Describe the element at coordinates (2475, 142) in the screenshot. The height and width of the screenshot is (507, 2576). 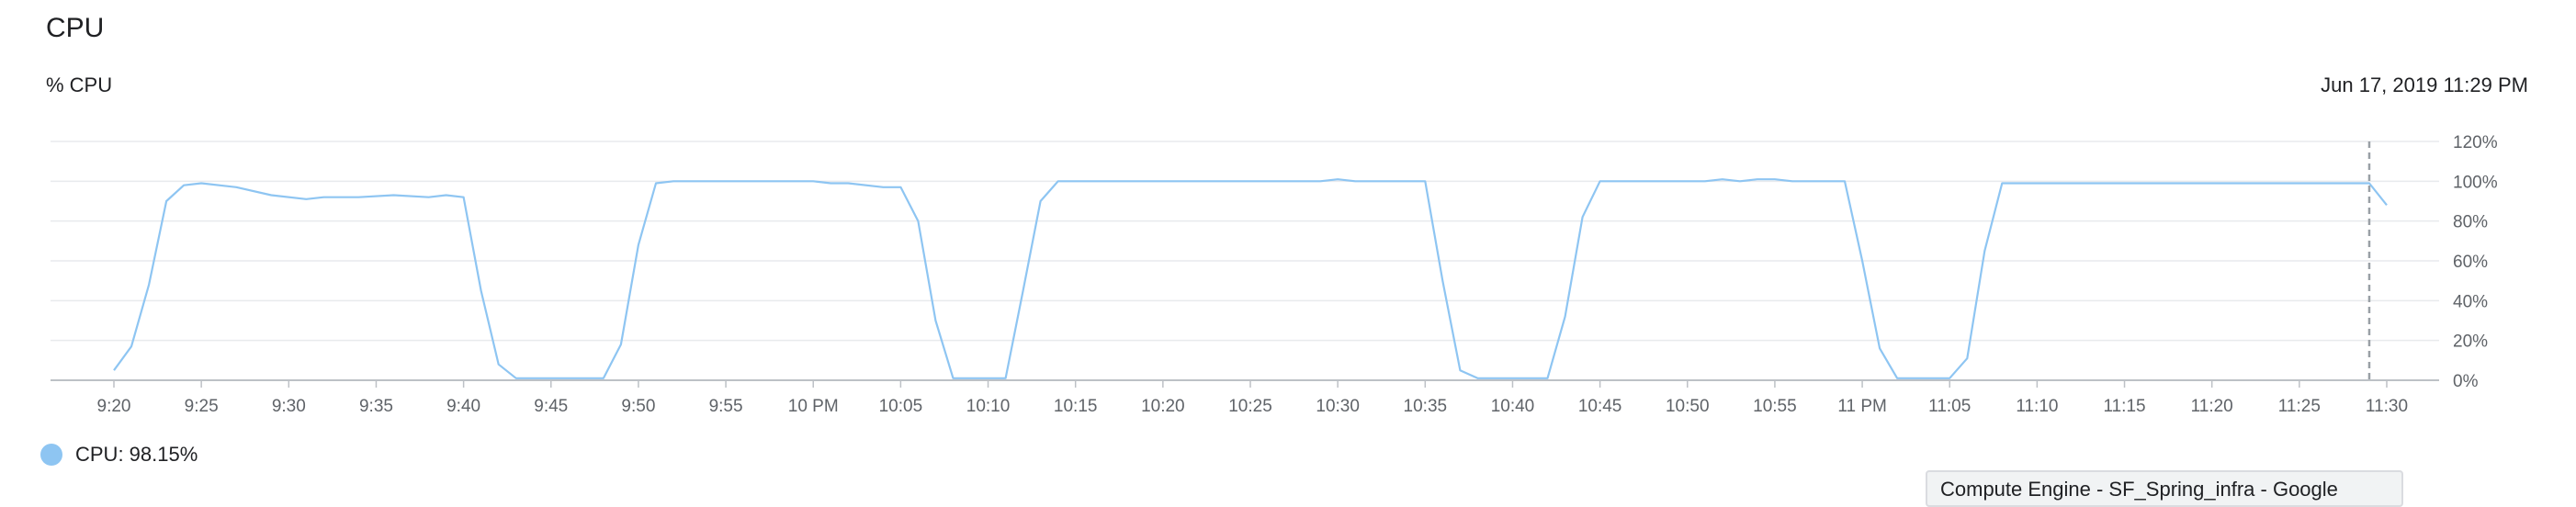
I see `y-tick-label: 120%` at that location.